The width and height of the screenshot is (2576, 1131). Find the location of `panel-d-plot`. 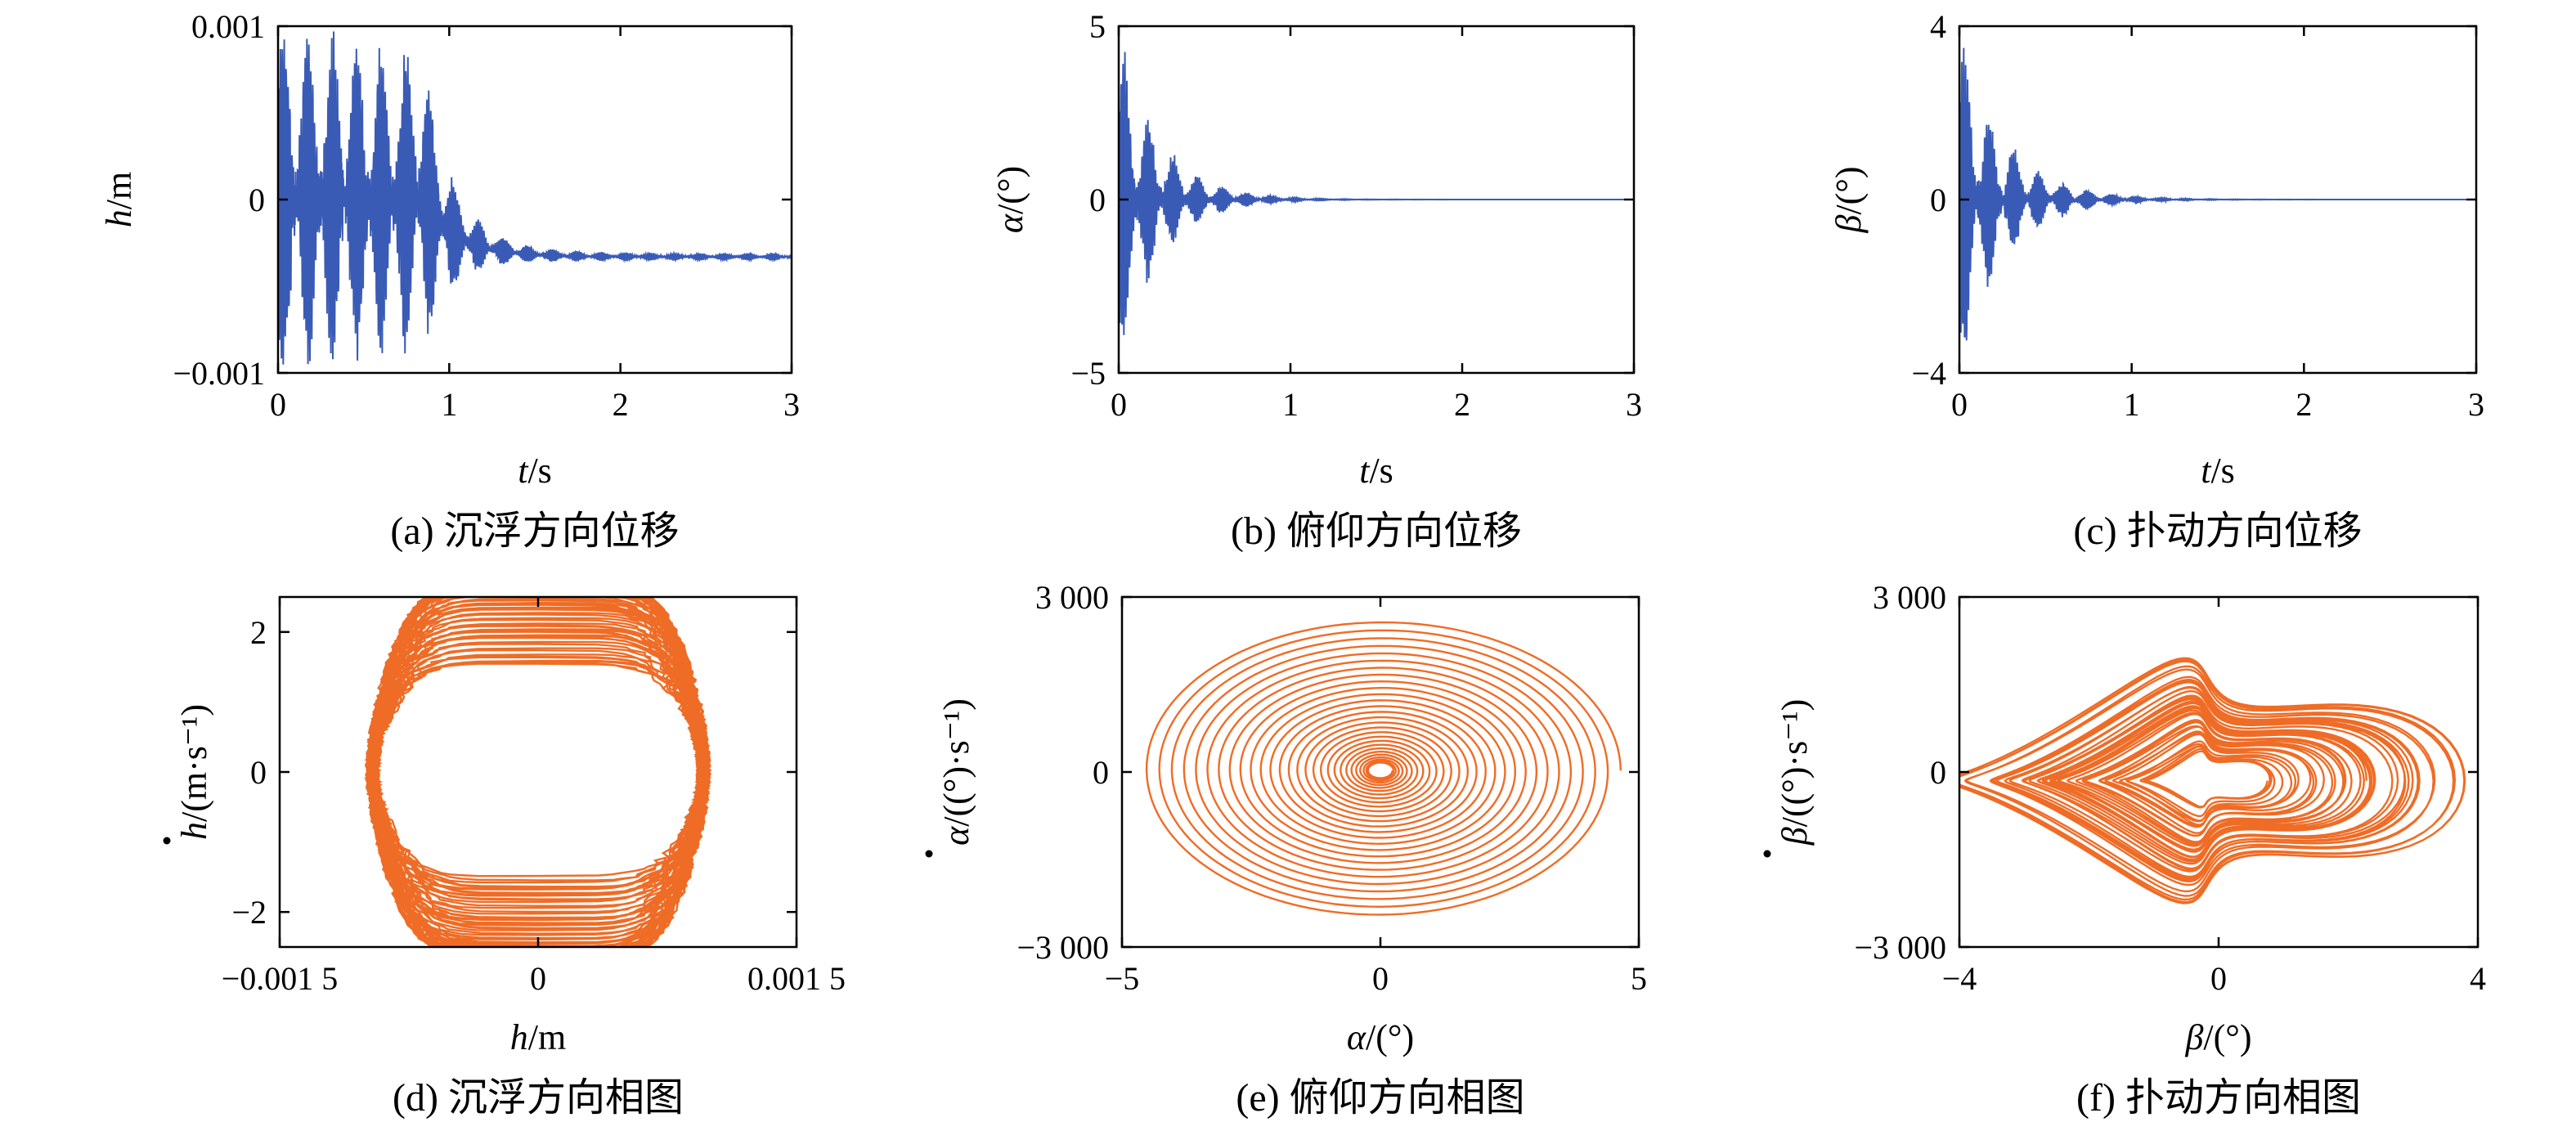

panel-d-plot is located at coordinates (537, 772).